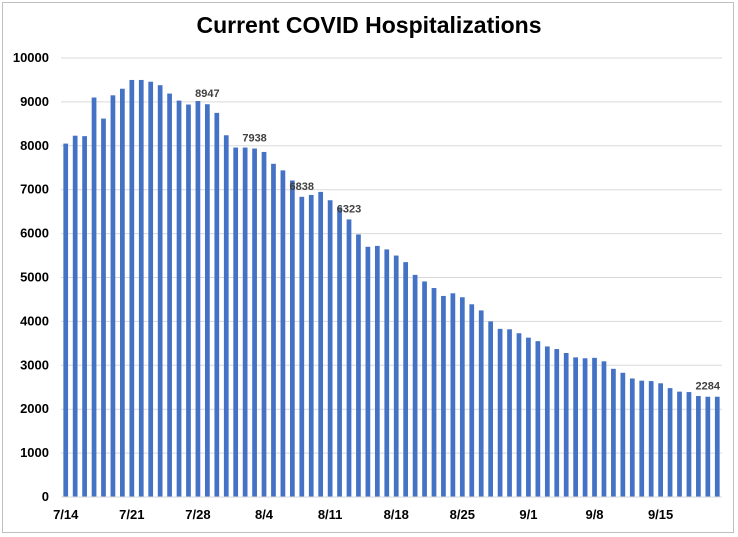 Image resolution: width=738 pixels, height=537 pixels. Describe the element at coordinates (34, 189) in the screenshot. I see `y-tick-label: 7000` at that location.